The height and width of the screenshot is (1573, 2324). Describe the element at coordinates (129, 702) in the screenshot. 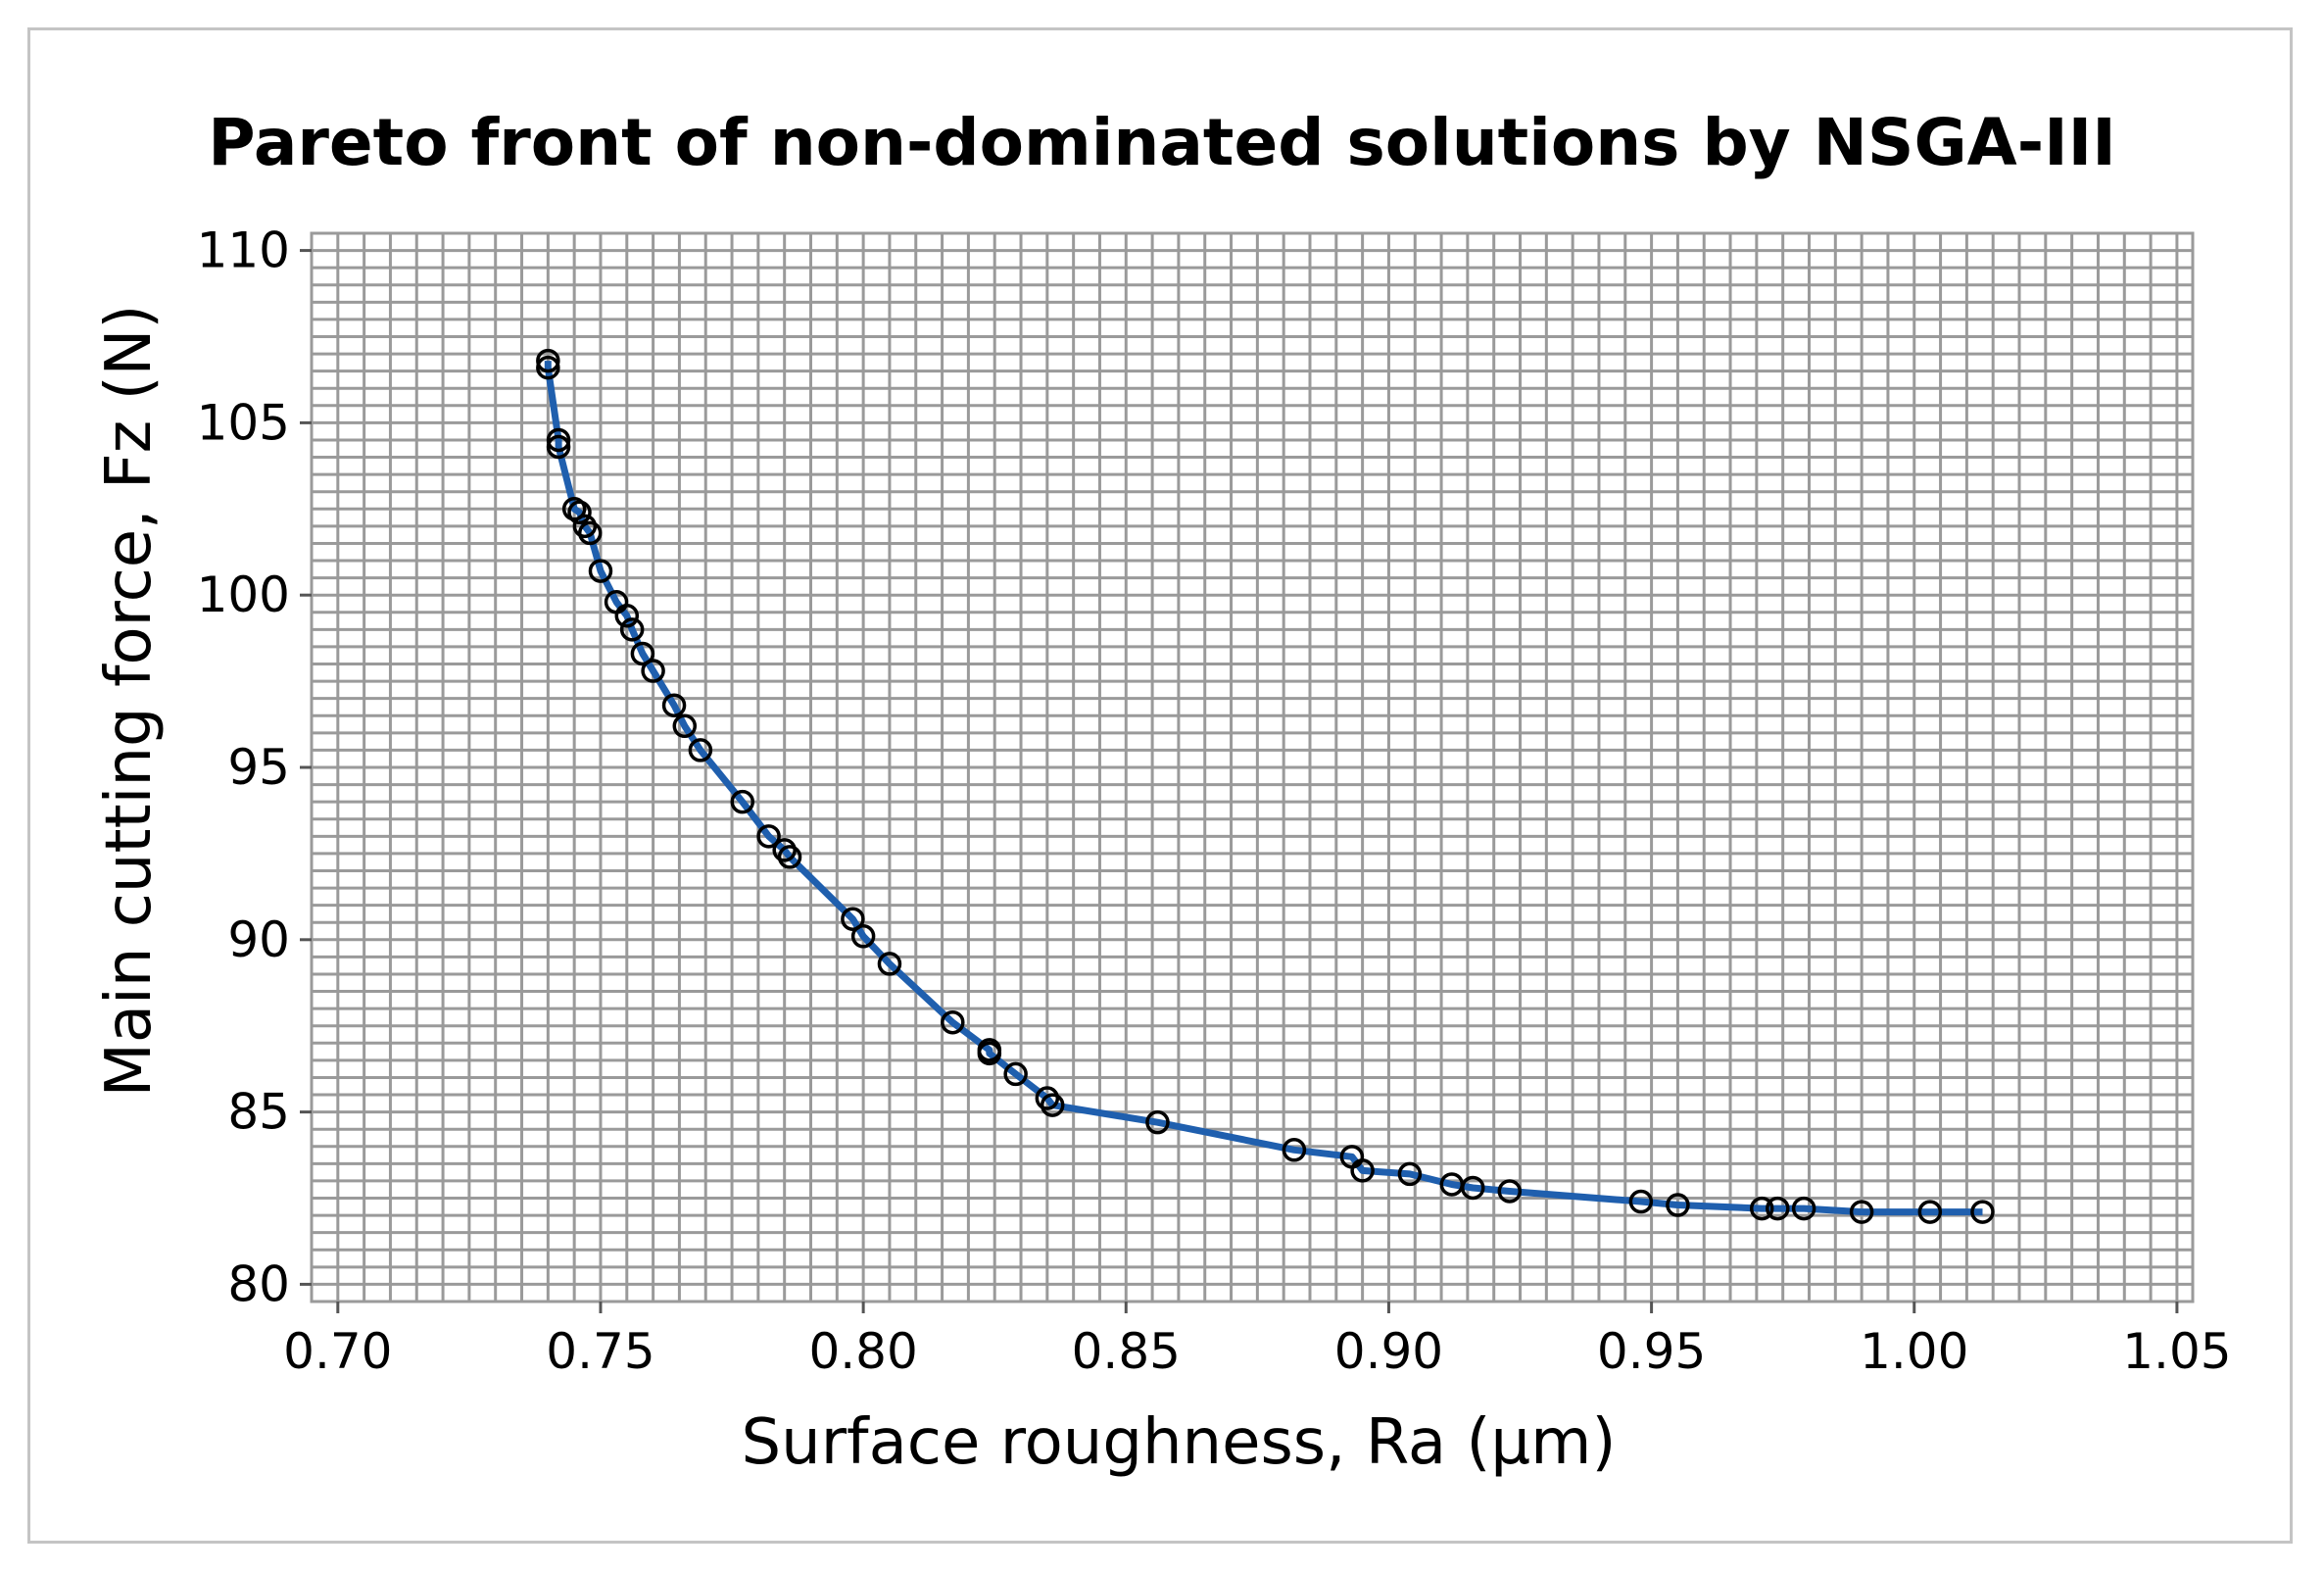

I see `y-axis-label: Main cutting force, Fz (N)` at that location.